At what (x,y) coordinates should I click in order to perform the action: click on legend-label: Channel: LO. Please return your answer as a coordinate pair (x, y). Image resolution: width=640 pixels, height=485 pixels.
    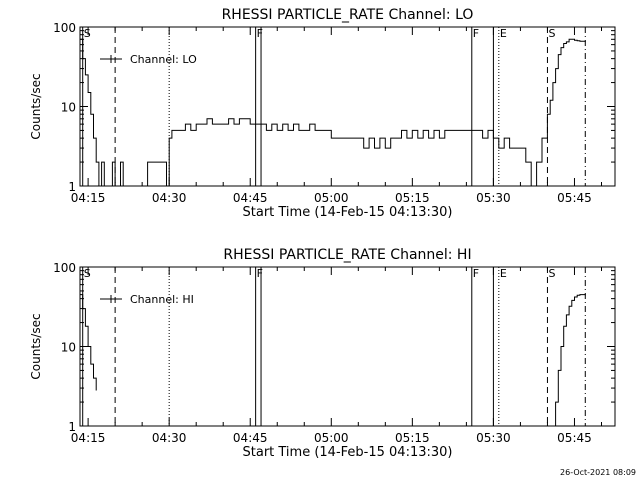
    Looking at the image, I should click on (163, 59).